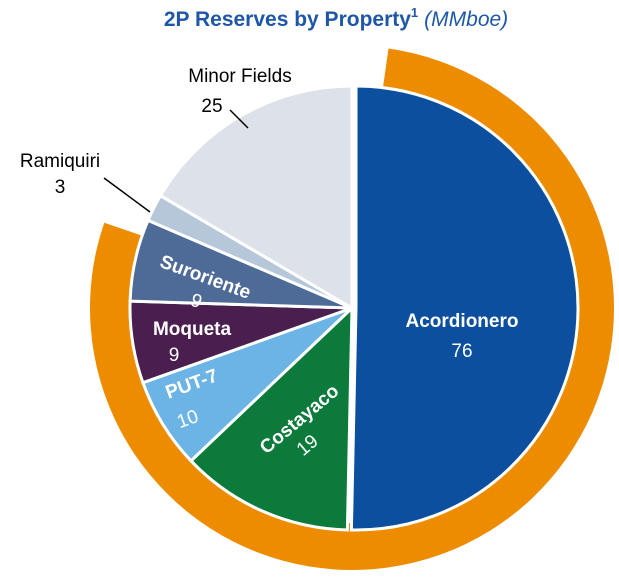 This screenshot has height=577, width=619. Describe the element at coordinates (211, 106) in the screenshot. I see `slice-value: 25` at that location.